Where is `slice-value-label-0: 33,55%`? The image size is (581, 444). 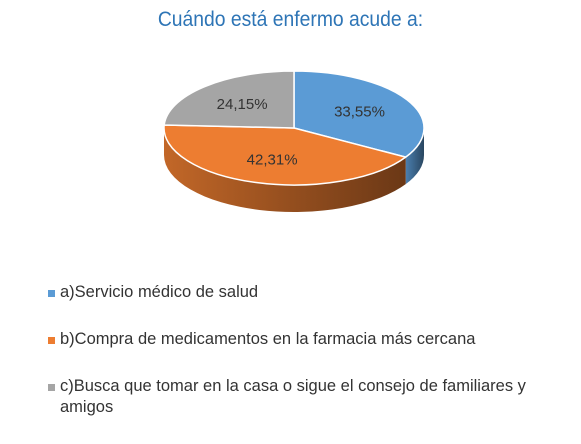
slice-value-label-0: 33,55% is located at coordinates (359, 112).